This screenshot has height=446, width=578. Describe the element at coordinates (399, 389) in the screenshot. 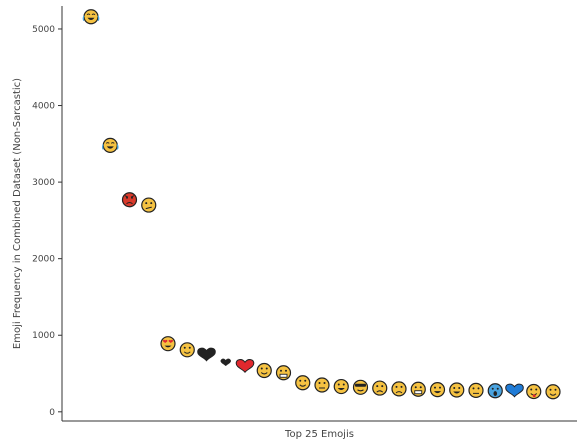

I see `pensive-face-icon` at that location.